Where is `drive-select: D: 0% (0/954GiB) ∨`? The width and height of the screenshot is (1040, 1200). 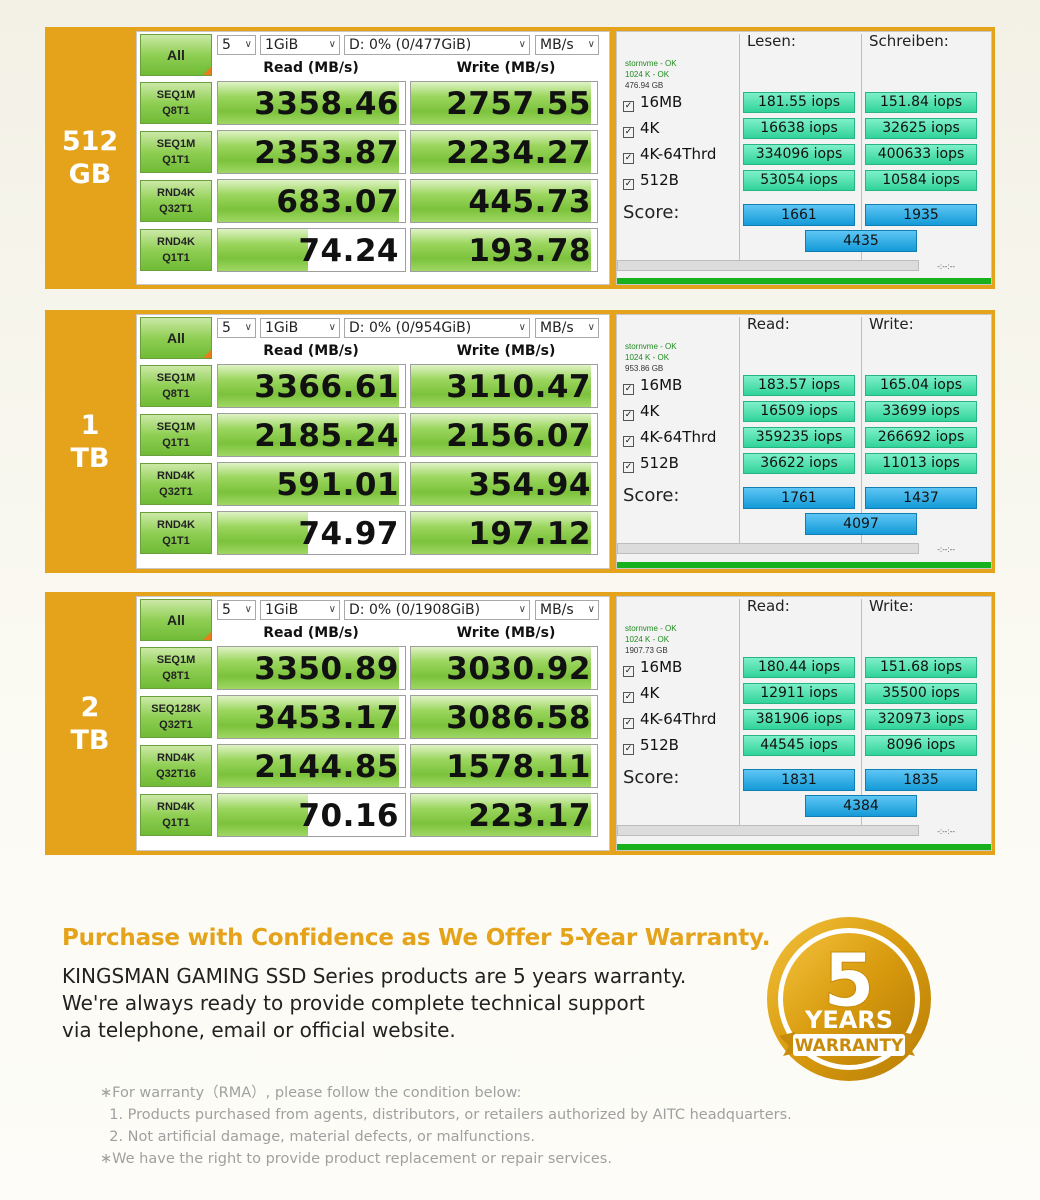
drive-select: D: 0% (0/954GiB) ∨ is located at coordinates (437, 328).